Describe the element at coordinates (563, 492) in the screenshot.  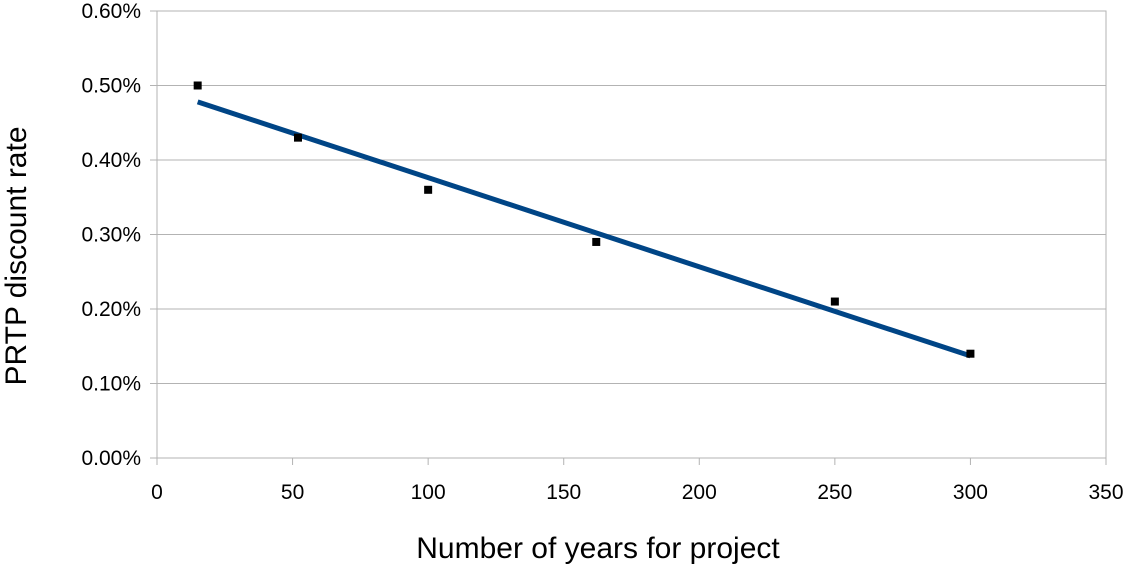
I see `x-tick-label: 150` at that location.